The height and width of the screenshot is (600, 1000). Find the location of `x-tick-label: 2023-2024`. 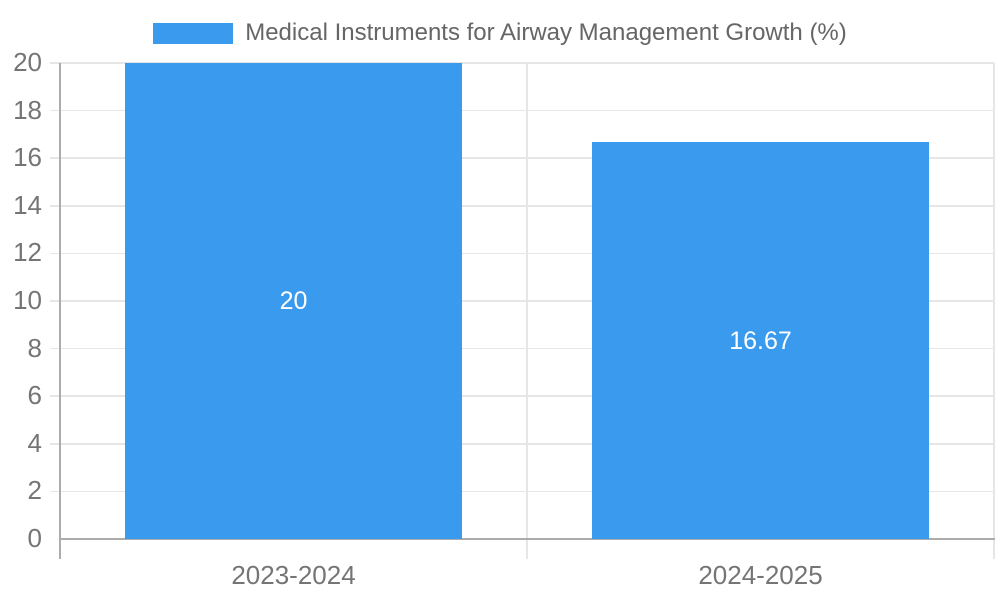

x-tick-label: 2023-2024 is located at coordinates (293, 575).